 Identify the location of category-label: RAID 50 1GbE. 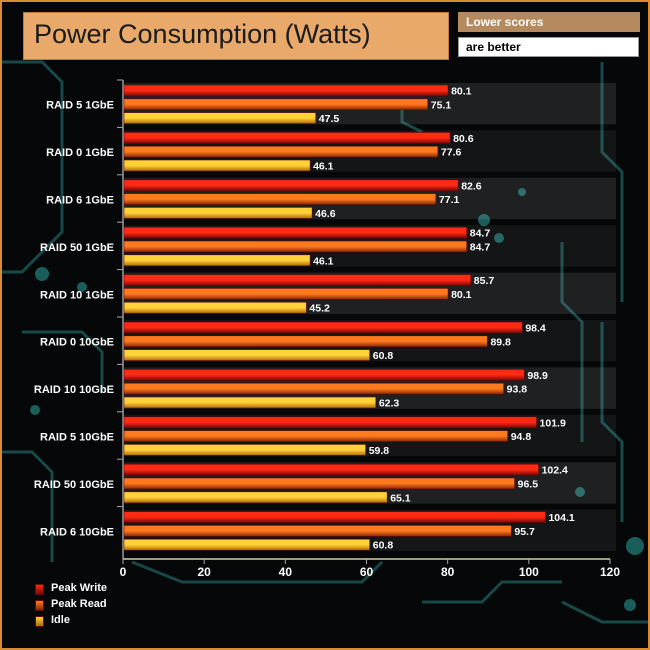
(77, 248).